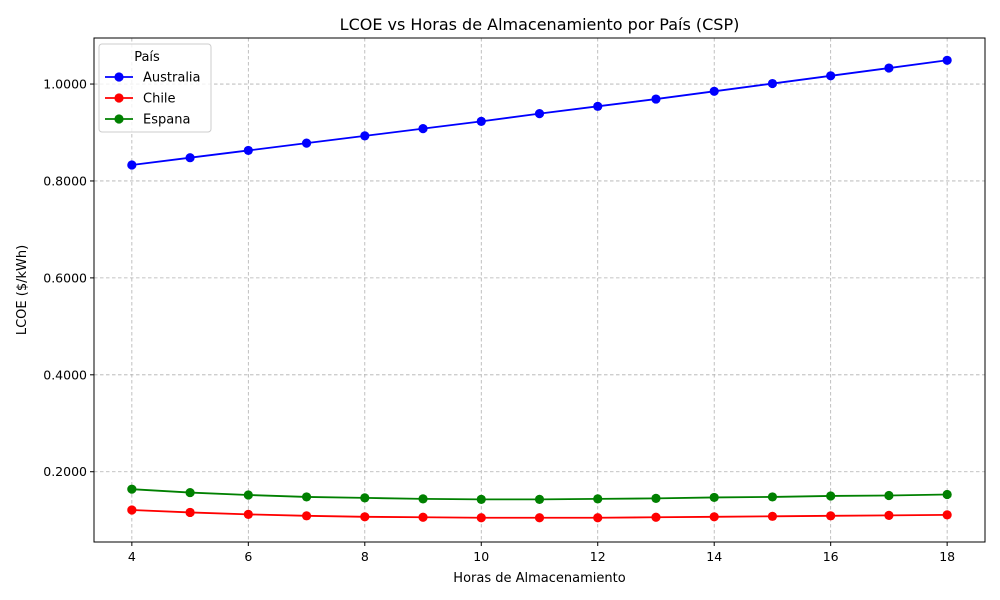 This screenshot has width=1000, height=600. I want to click on y-tick-label: 0.8000, so click(65, 180).